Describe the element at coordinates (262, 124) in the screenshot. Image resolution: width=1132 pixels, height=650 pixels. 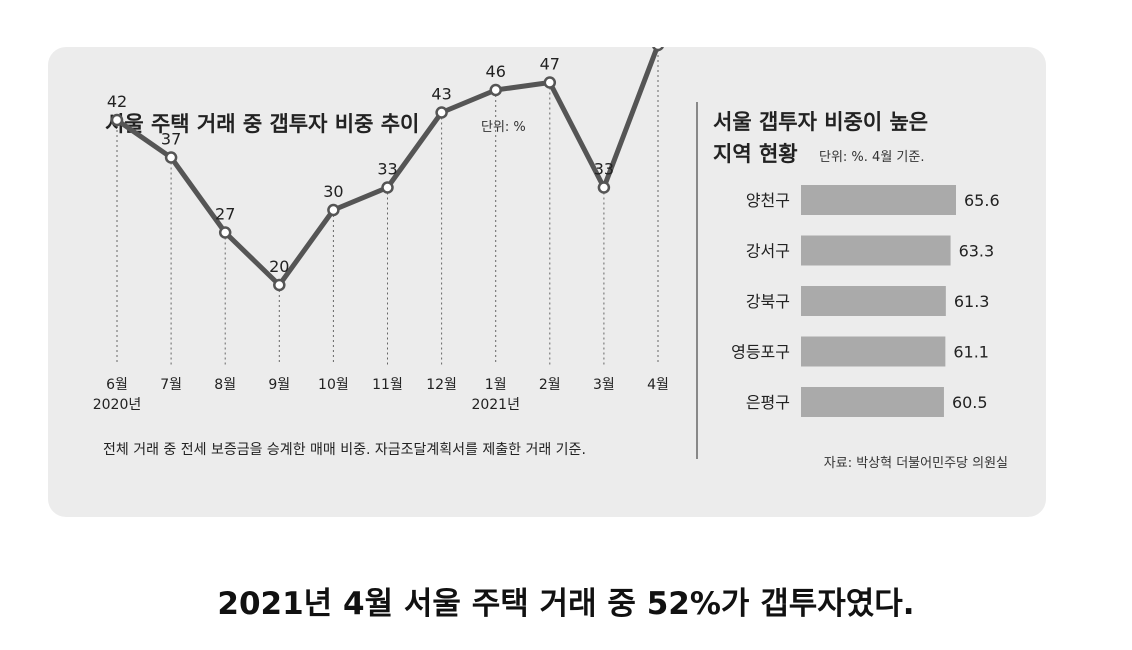
I see `line-chart-title: 서울 주택 거래 중 갭투자 비중 추이` at that location.